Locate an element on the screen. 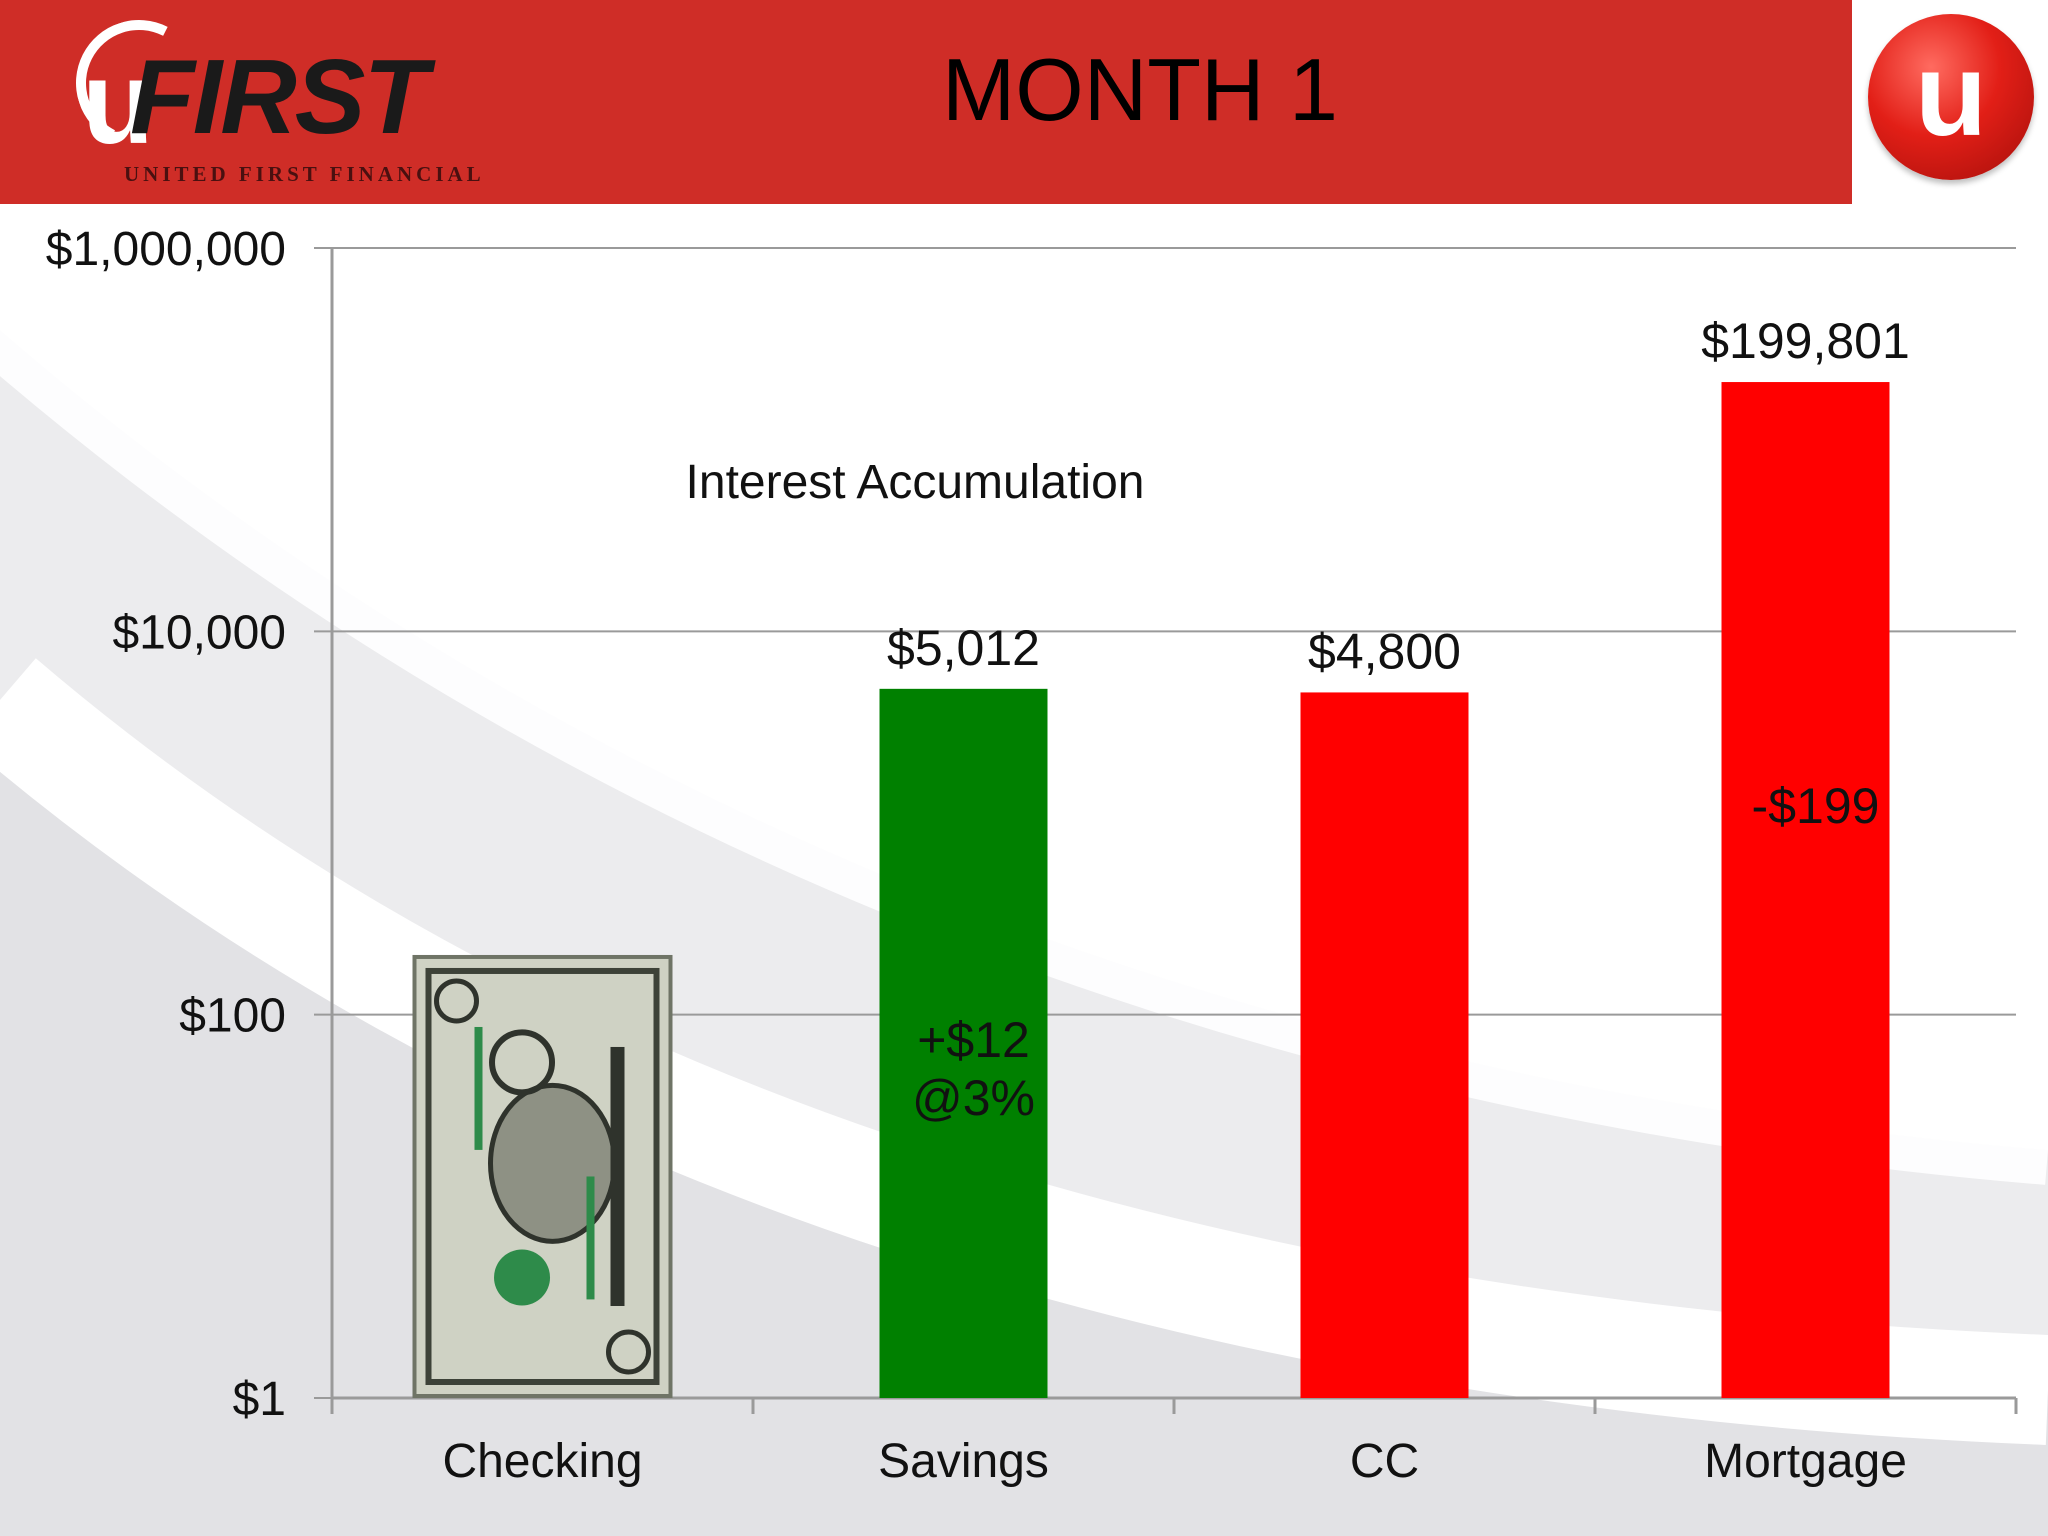 This screenshot has width=2048, height=1536. bar-value-label: $4,800 is located at coordinates (1384, 651).